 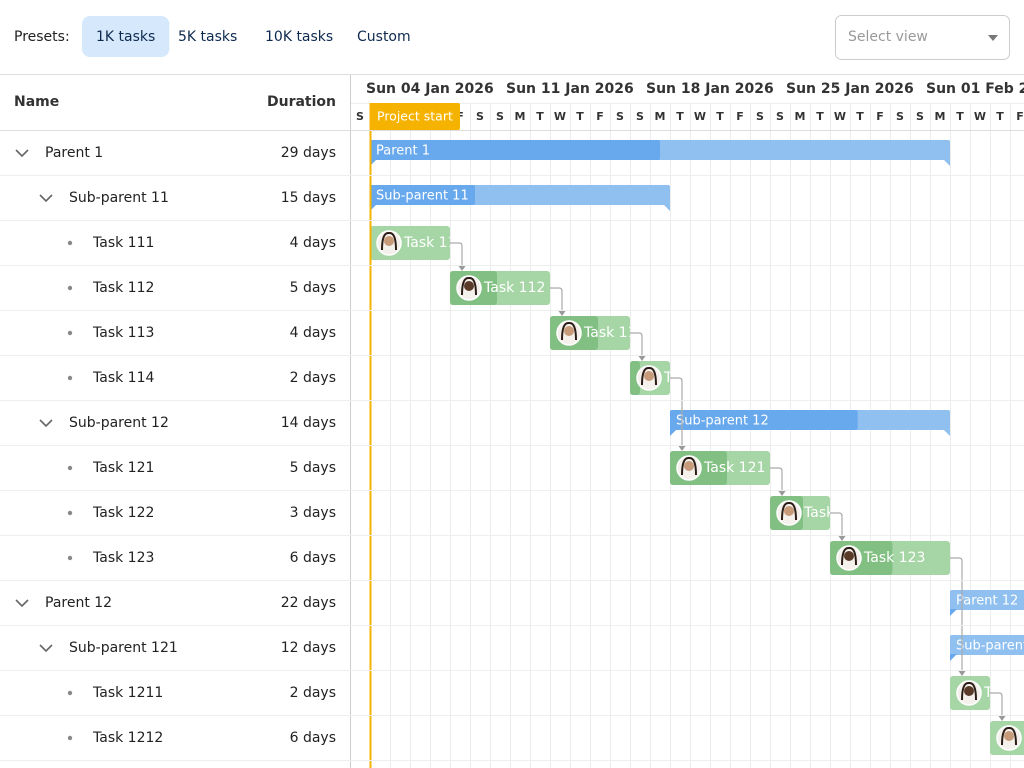 I want to click on task-bar: Task 112, so click(x=500, y=288).